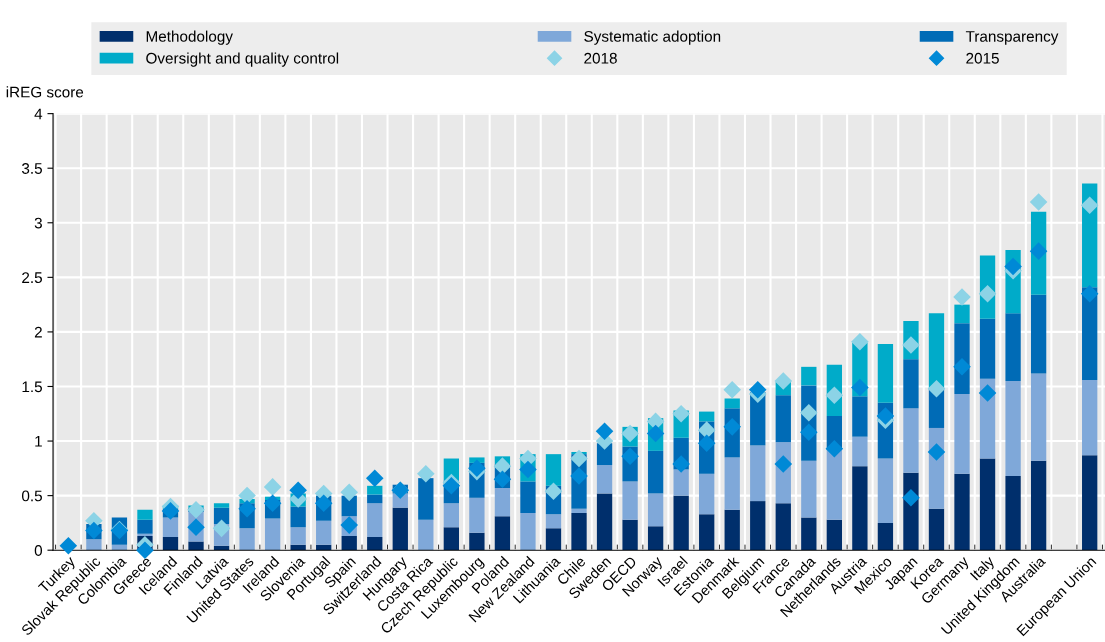 The height and width of the screenshot is (642, 1105). What do you see at coordinates (1012, 38) in the screenshot?
I see `legend-label: Transparency` at bounding box center [1012, 38].